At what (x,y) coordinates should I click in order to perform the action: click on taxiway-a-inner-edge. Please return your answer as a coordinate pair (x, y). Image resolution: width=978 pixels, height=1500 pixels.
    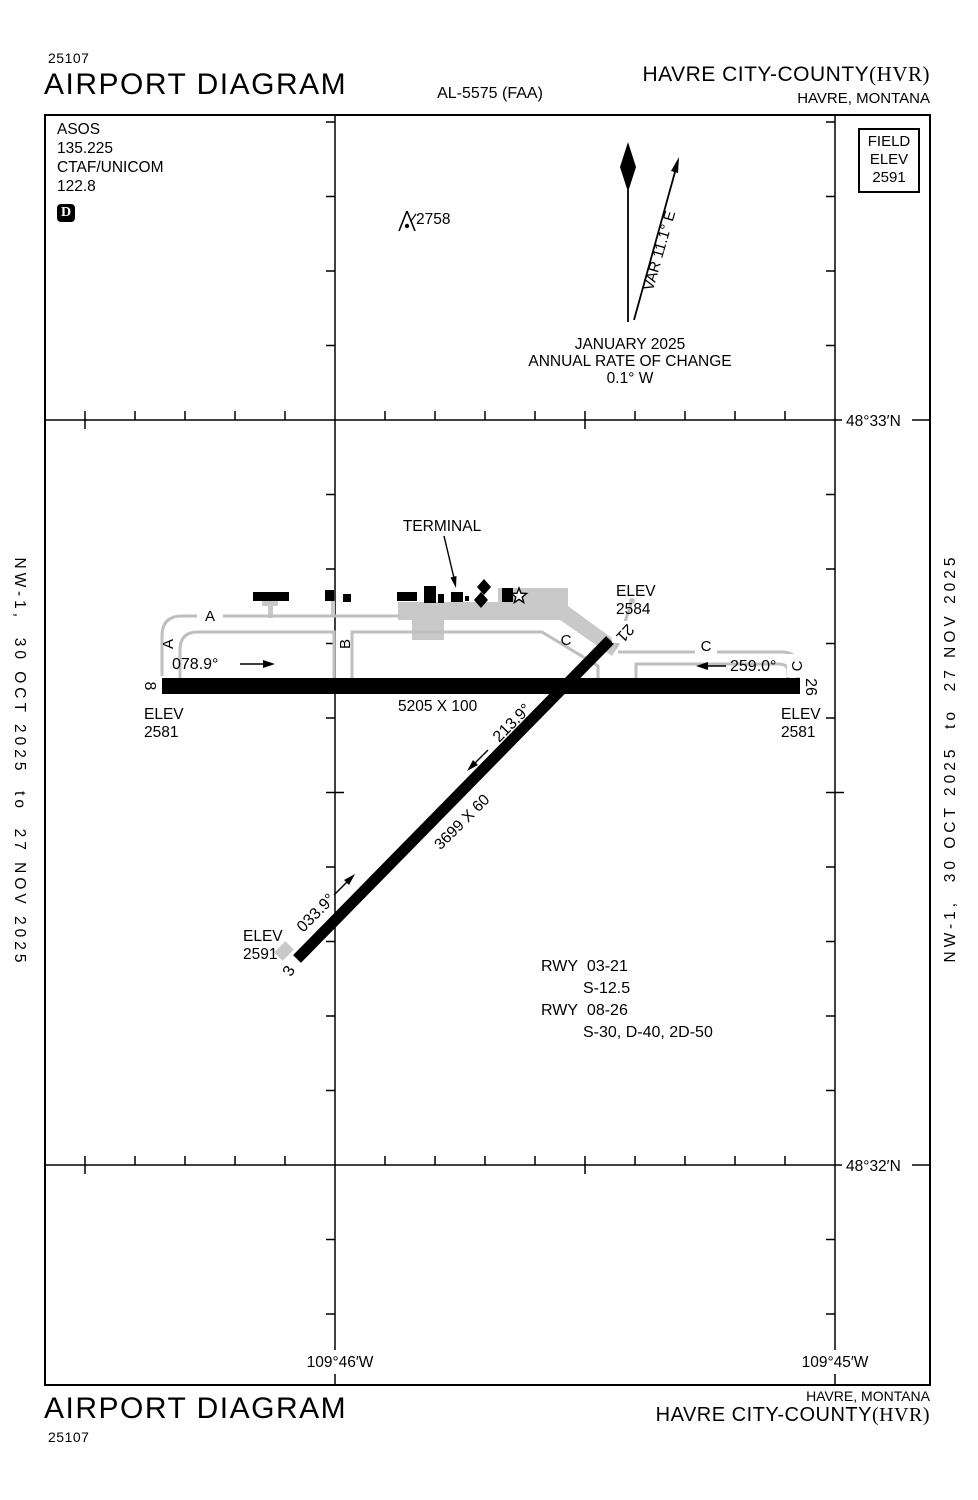
    Looking at the image, I should click on (257, 654).